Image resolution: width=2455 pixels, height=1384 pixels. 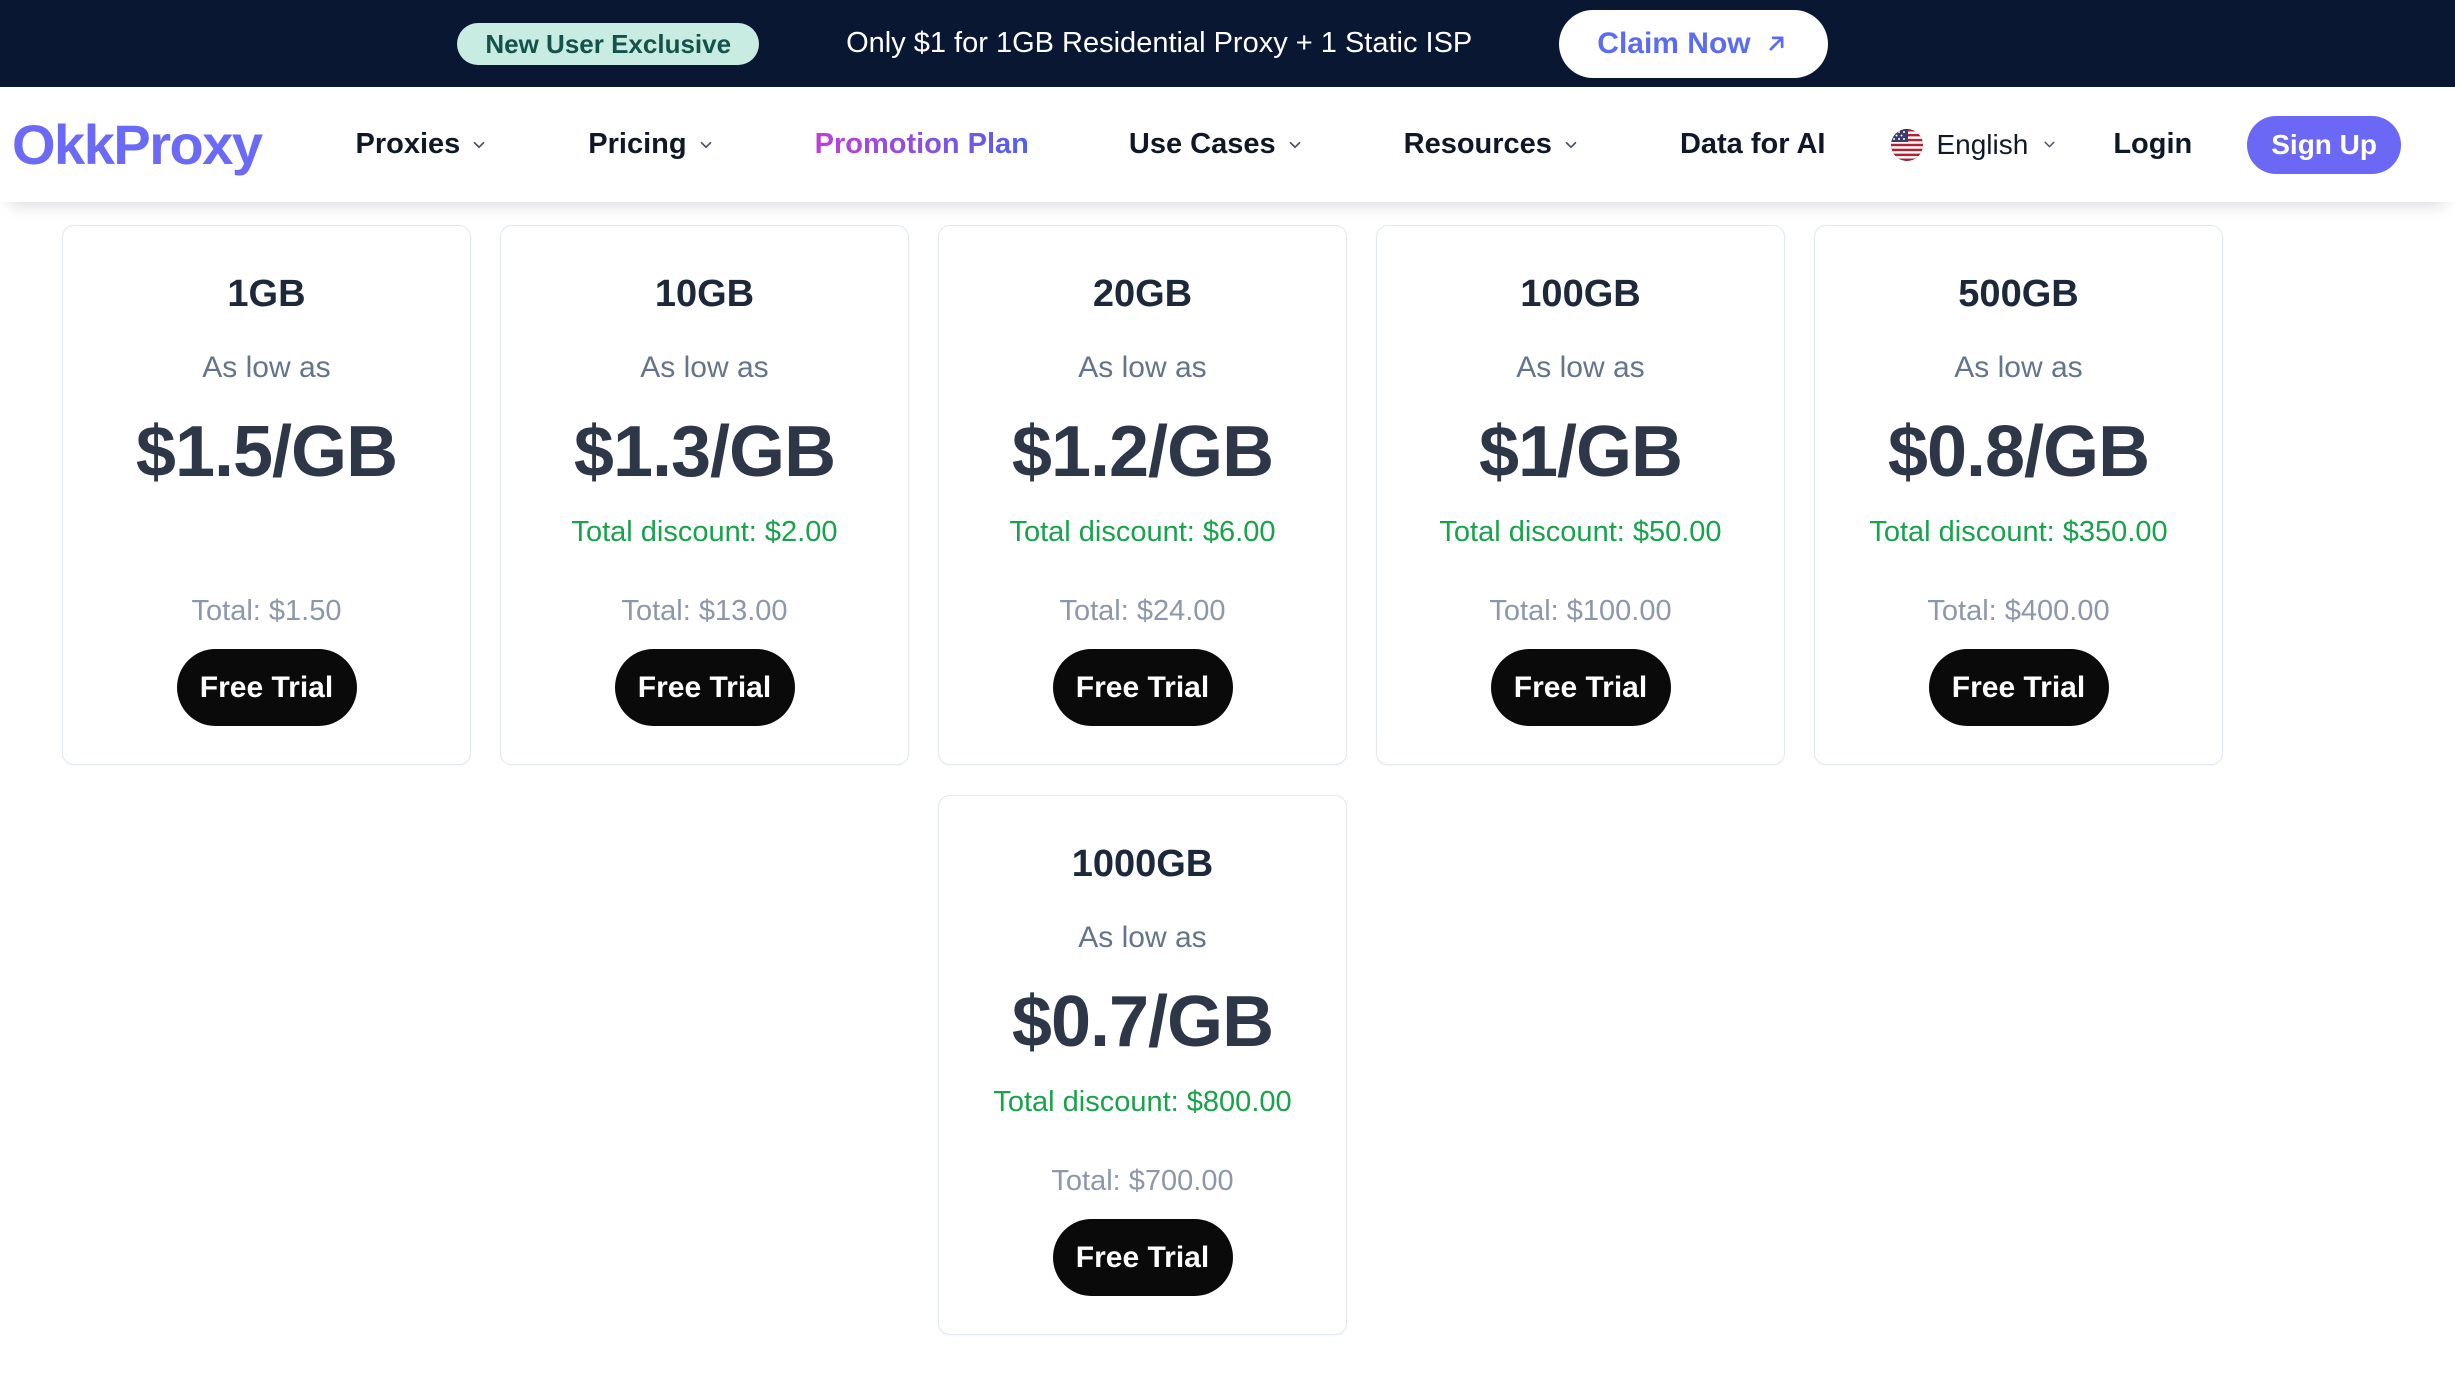 What do you see at coordinates (704, 611) in the screenshot?
I see `plan-total: Total: $13.00` at bounding box center [704, 611].